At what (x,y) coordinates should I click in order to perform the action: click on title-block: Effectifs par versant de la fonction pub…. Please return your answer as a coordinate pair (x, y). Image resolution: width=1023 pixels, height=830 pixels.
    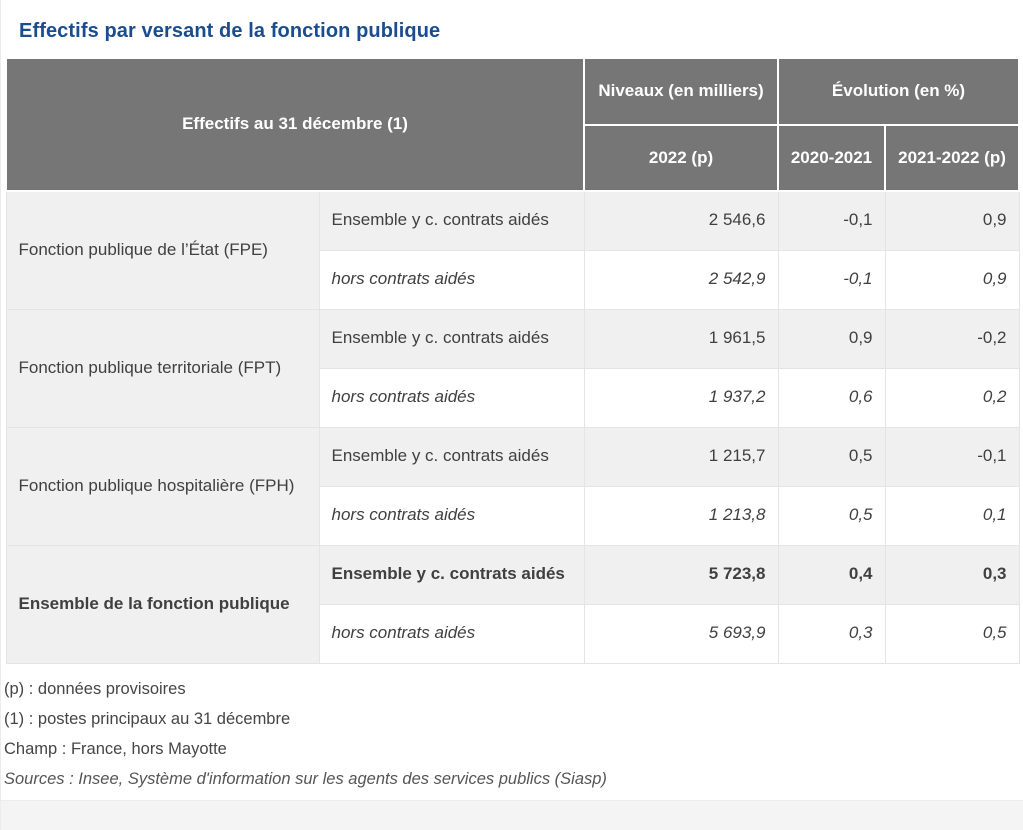
    Looking at the image, I should click on (512, 28).